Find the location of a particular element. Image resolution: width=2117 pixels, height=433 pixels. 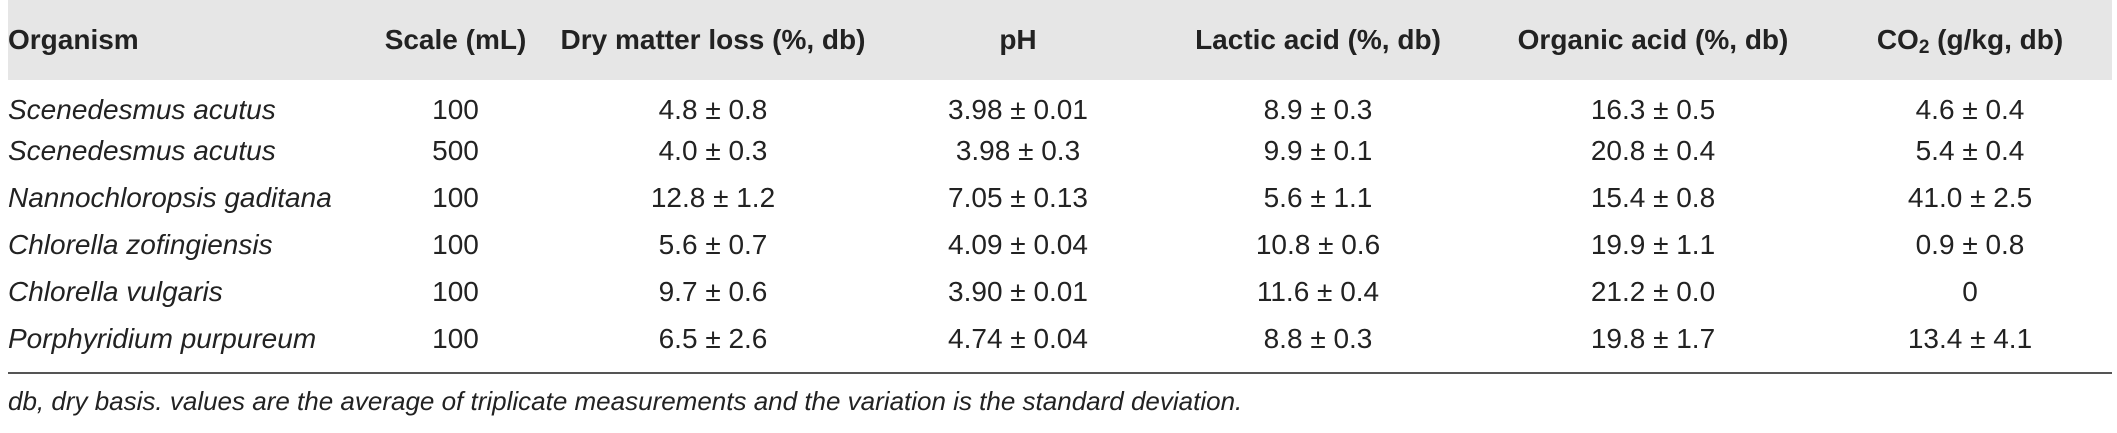

cell-ph: 3.98 ± 0.01 is located at coordinates (1018, 109).